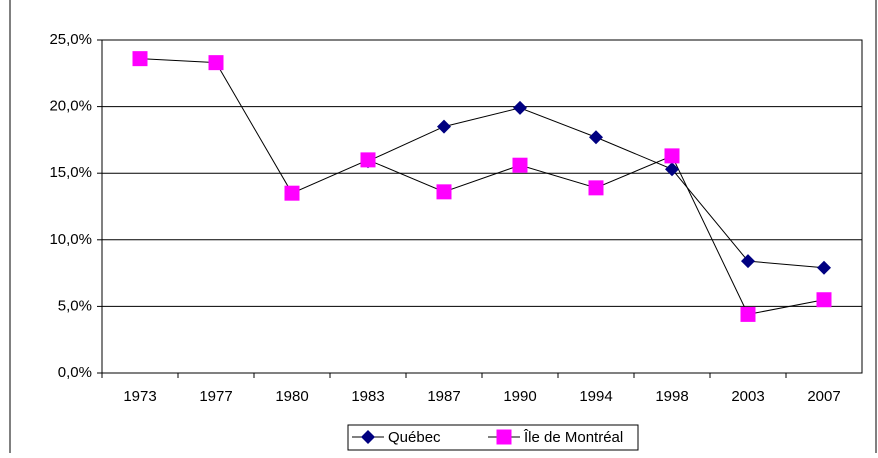 This screenshot has width=878, height=458. What do you see at coordinates (573, 437) in the screenshot?
I see `legend-label: Île de Montréal` at bounding box center [573, 437].